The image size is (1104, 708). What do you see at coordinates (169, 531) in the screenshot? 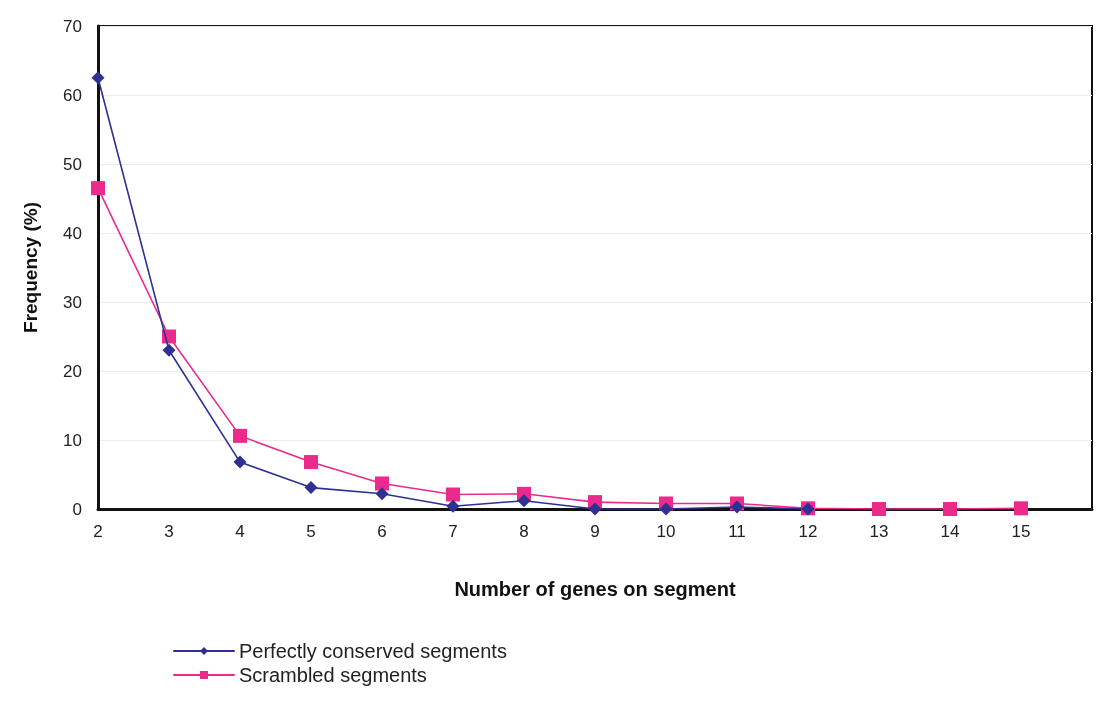
I see `x-tick-label: 3` at bounding box center [169, 531].